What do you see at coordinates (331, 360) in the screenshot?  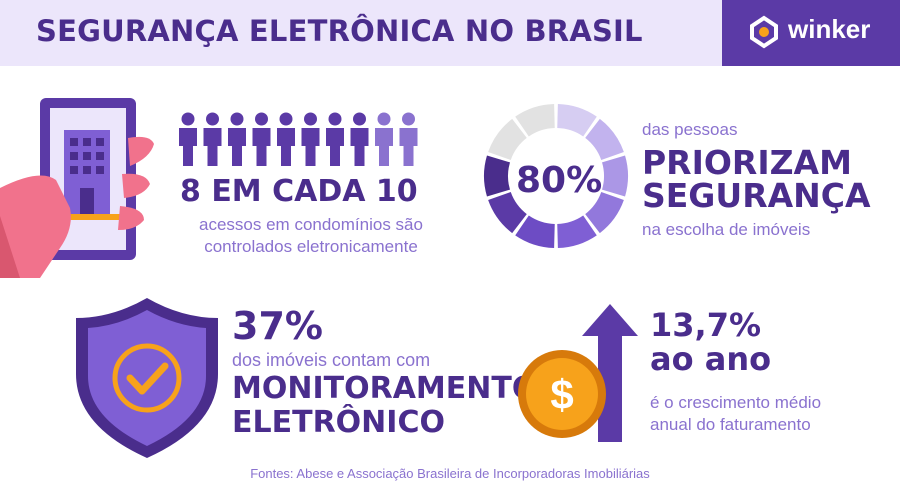 I see `stat-monitoring-pre-text: dos imóveis contam com` at bounding box center [331, 360].